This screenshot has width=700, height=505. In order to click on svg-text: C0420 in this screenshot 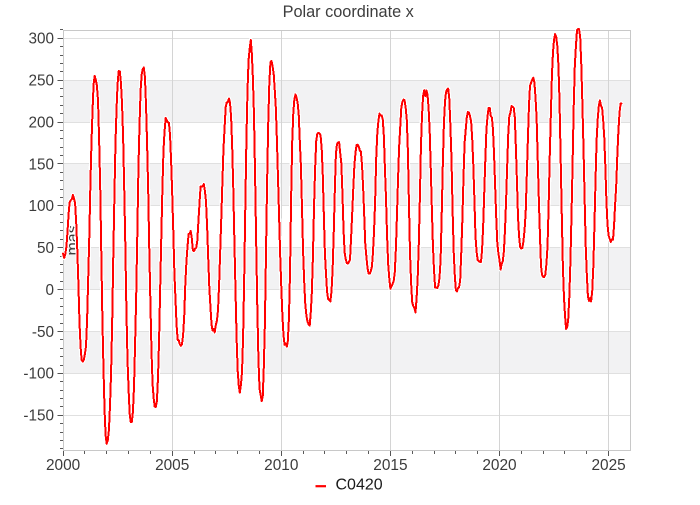, I will do `click(359, 484)`.